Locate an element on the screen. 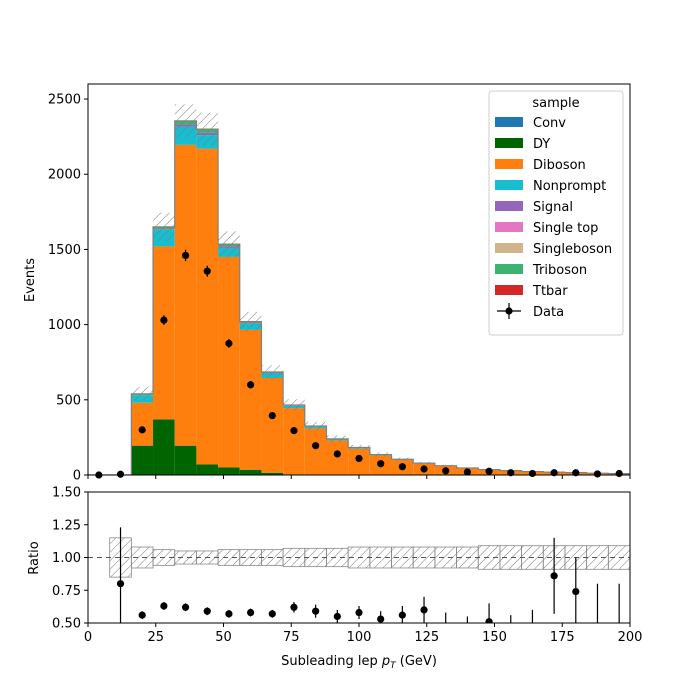 The width and height of the screenshot is (700, 700). legend-label: Diboson is located at coordinates (559, 165).